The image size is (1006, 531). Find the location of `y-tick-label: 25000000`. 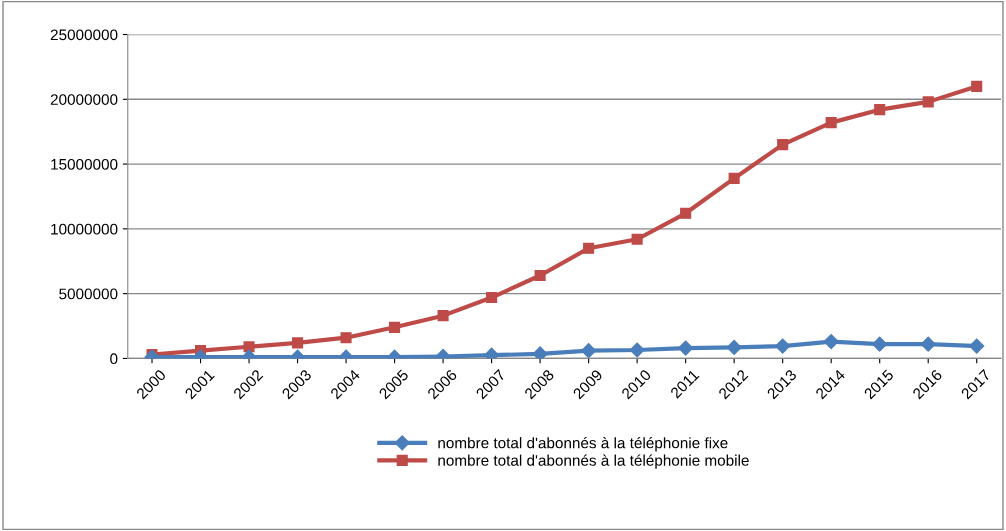

y-tick-label: 25000000 is located at coordinates (84, 35).